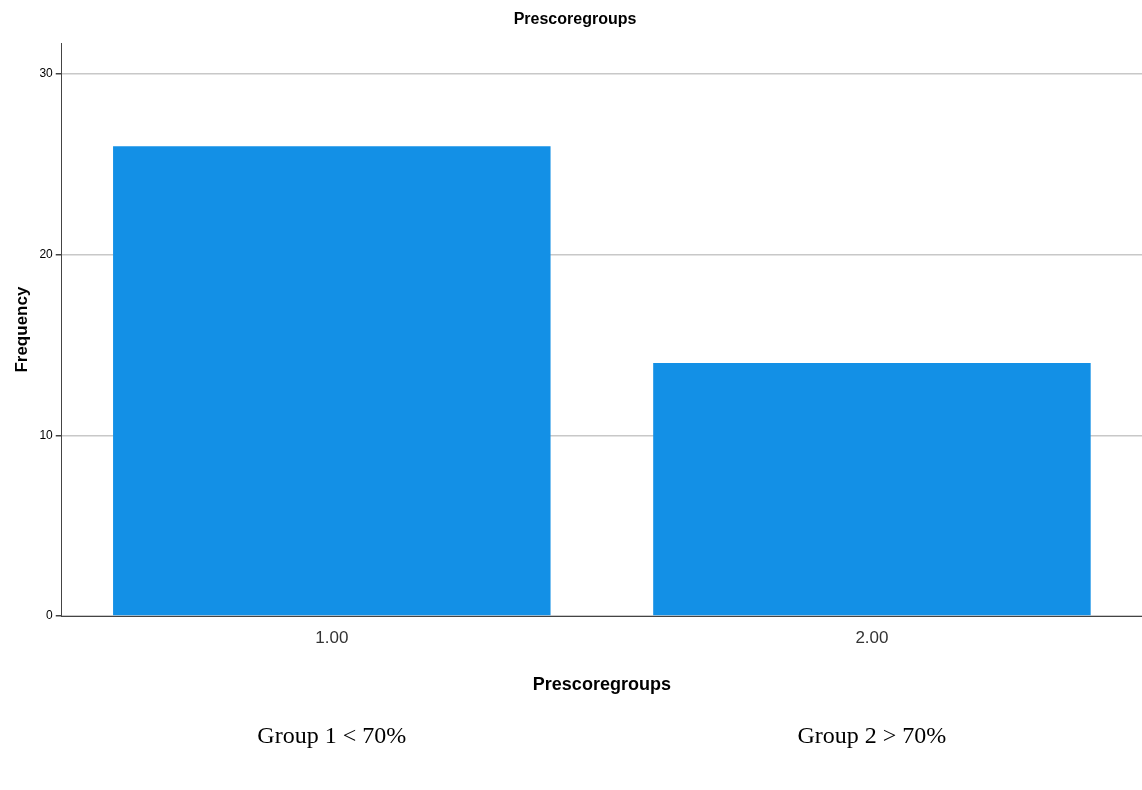 This screenshot has width=1142, height=790. Describe the element at coordinates (21, 329) in the screenshot. I see `y-axis-title: Frequency` at that location.